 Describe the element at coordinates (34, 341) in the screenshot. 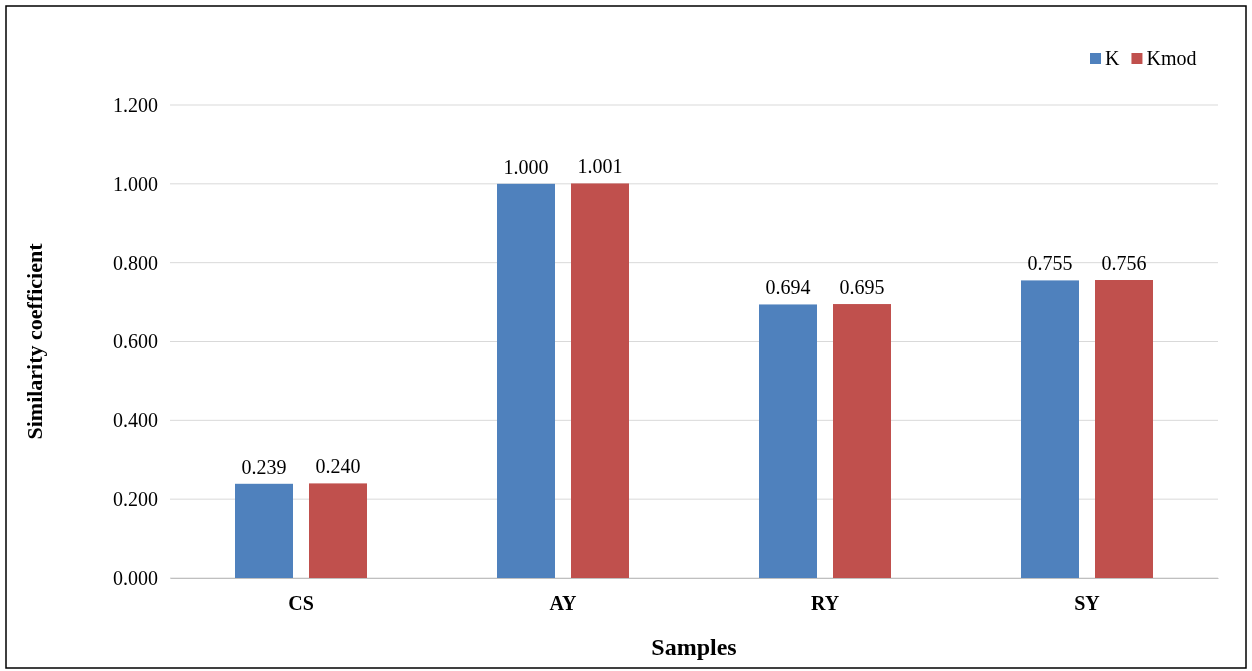

I see `y-axis-title: Similarity coefficient` at that location.